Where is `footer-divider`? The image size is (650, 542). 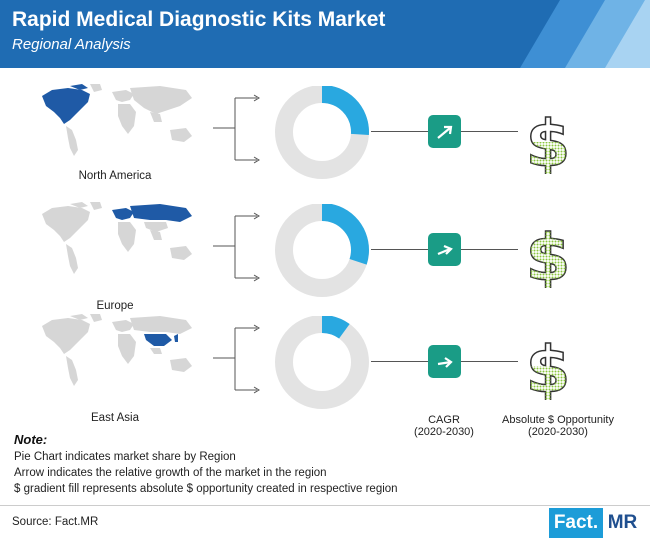
footer-divider is located at coordinates (325, 505).